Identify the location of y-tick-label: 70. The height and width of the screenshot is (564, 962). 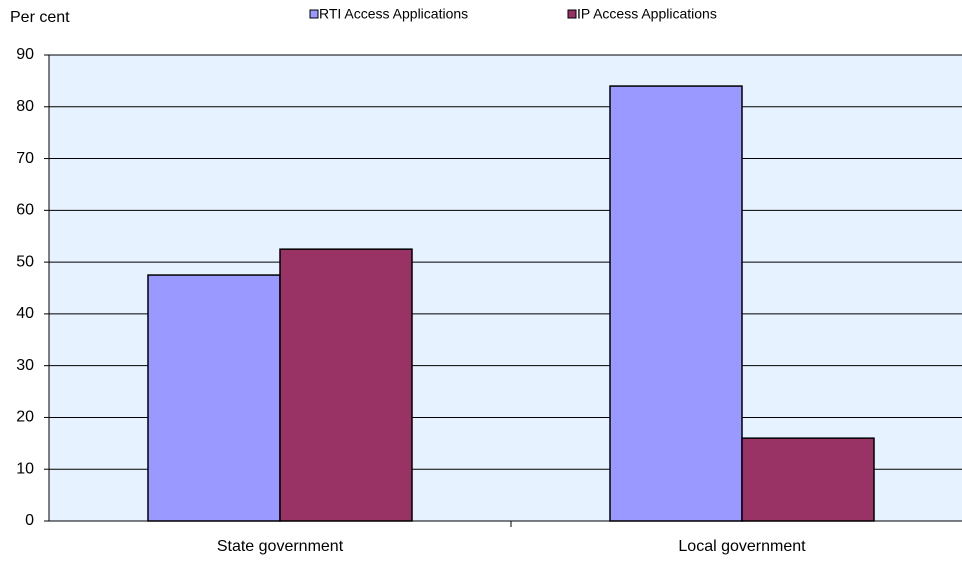
(25, 158).